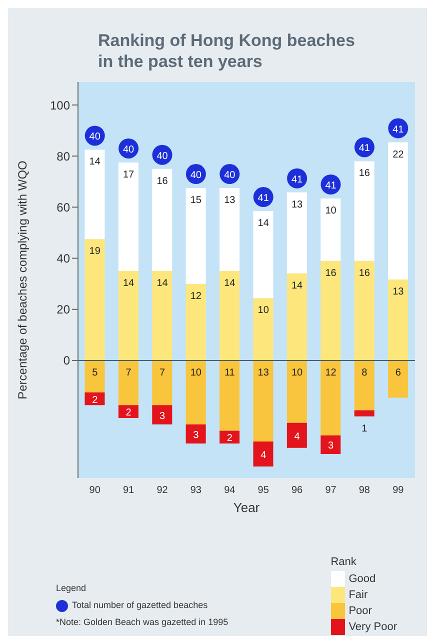  What do you see at coordinates (246, 507) in the screenshot?
I see `x-axis-title: Year` at bounding box center [246, 507].